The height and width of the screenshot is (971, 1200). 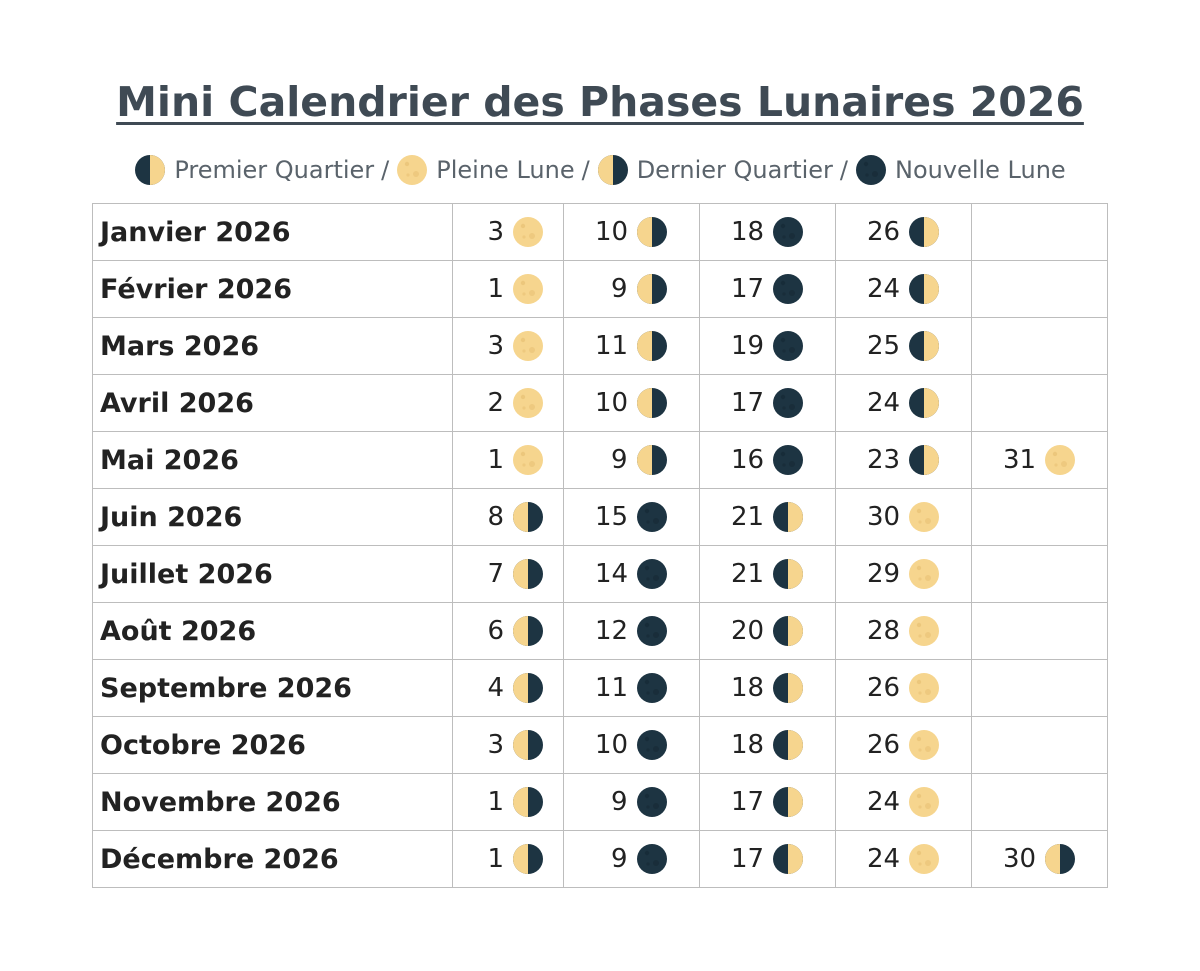 What do you see at coordinates (495, 574) in the screenshot?
I see `phase-day: 7` at bounding box center [495, 574].